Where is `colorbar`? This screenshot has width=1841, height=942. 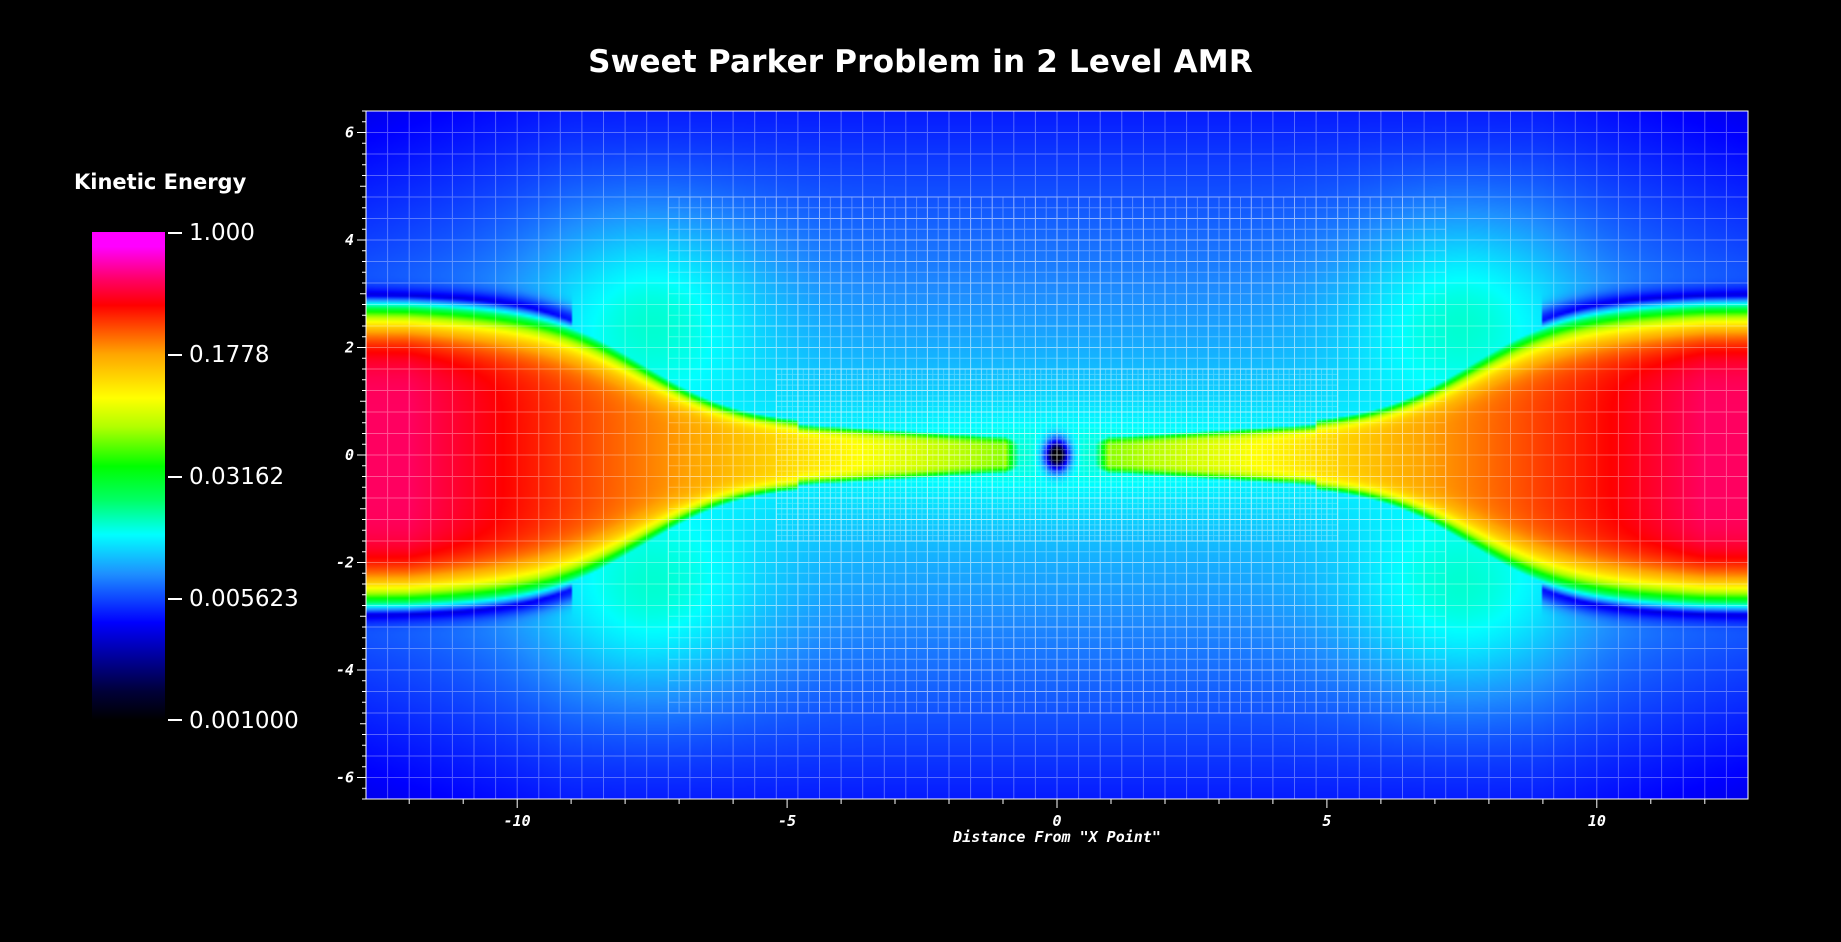 colorbar is located at coordinates (128, 476).